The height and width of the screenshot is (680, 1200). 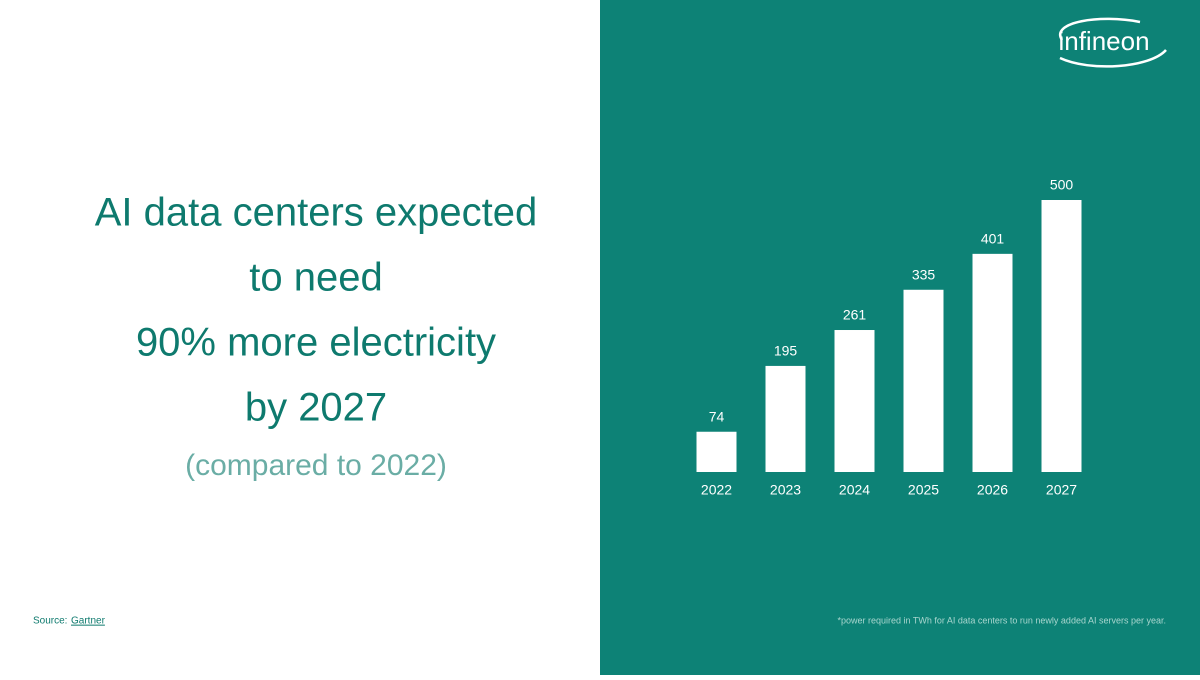 What do you see at coordinates (717, 416) in the screenshot?
I see `value-label: 74` at bounding box center [717, 416].